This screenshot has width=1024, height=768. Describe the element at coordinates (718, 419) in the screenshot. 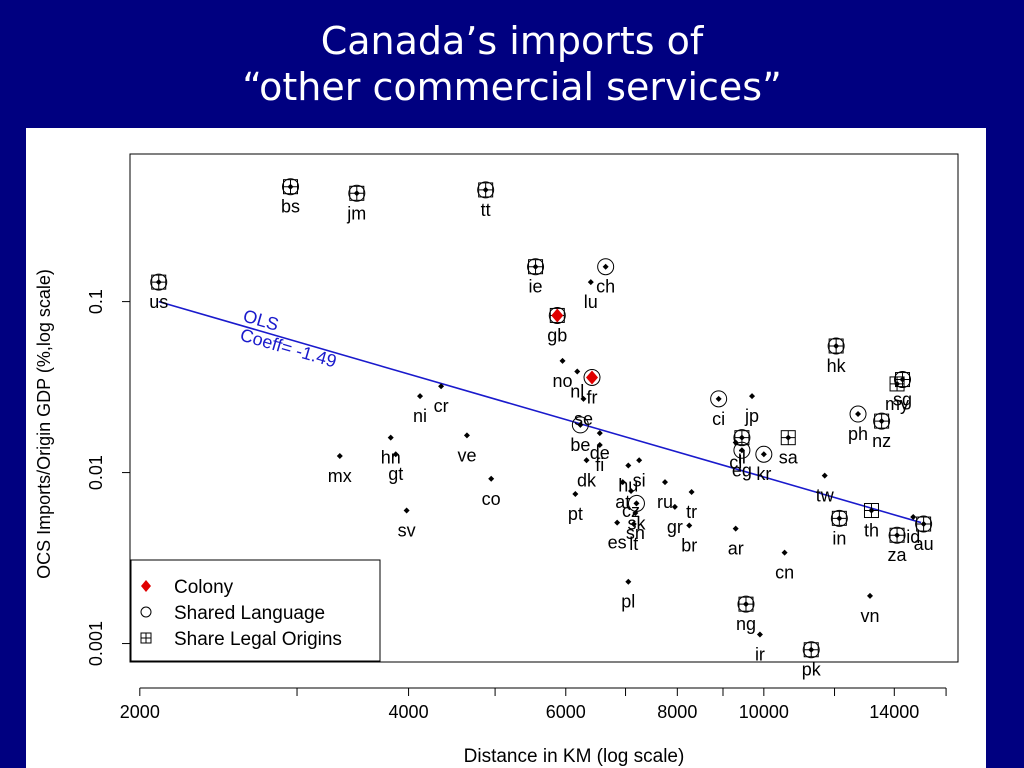

I see `point-label: ci` at that location.